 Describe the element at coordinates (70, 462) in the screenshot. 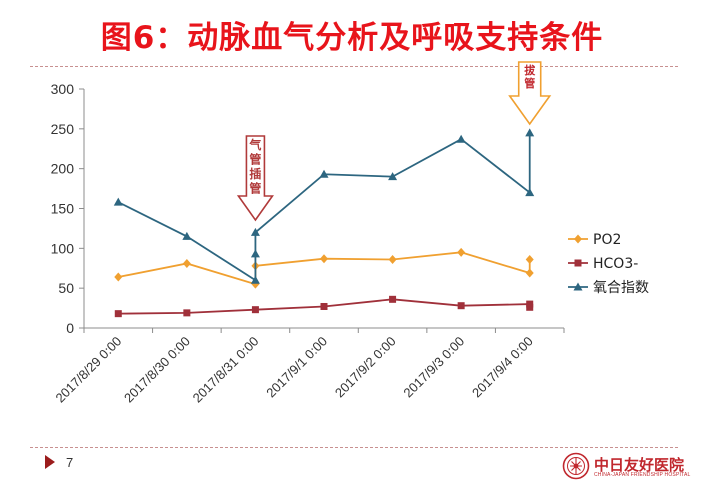

I see `page-number: 7` at that location.